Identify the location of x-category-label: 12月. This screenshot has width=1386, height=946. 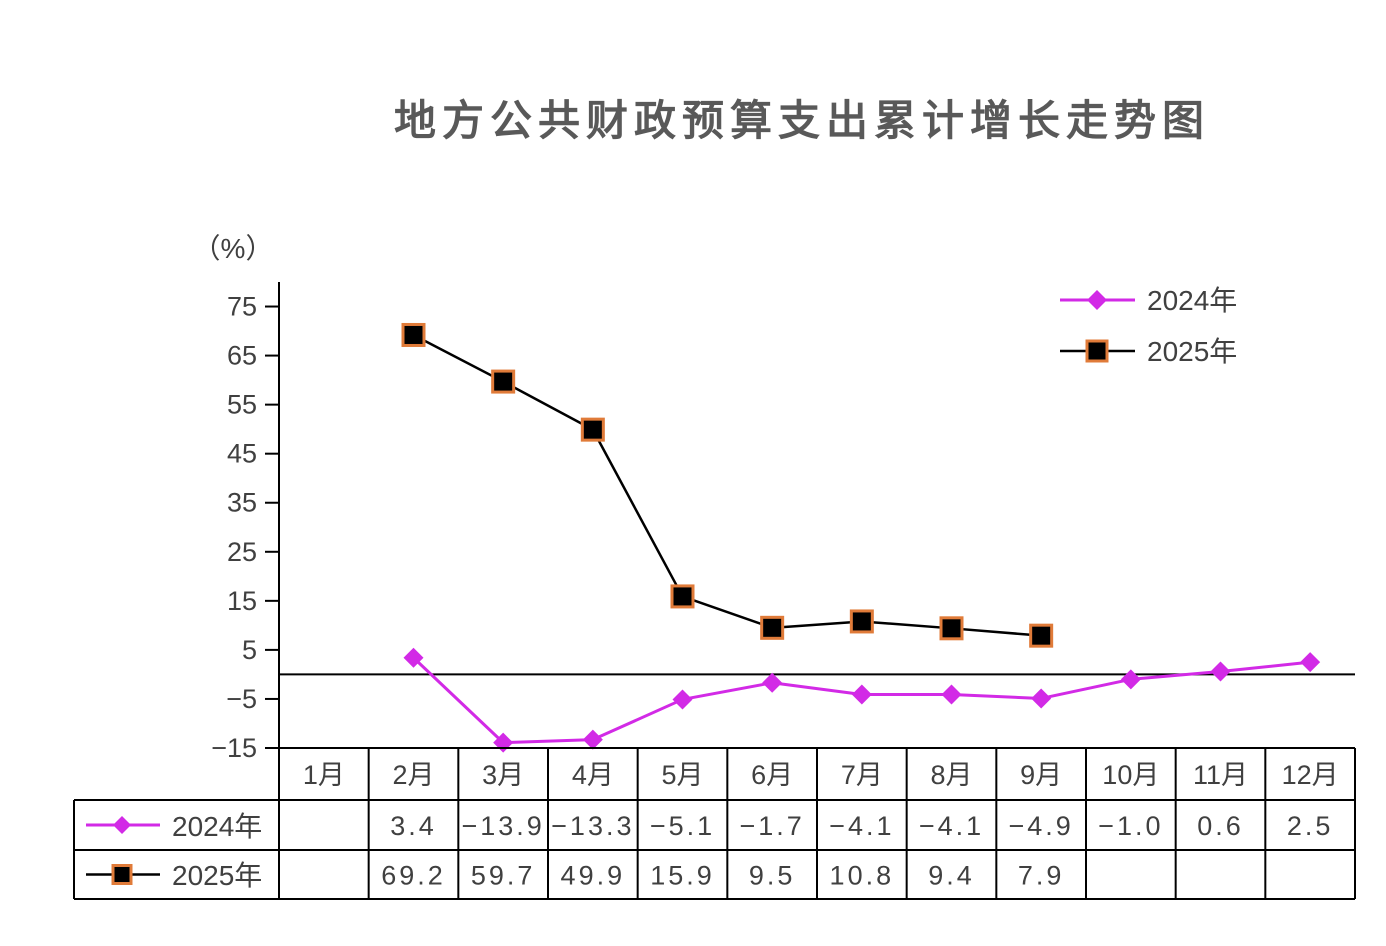
(1310, 775).